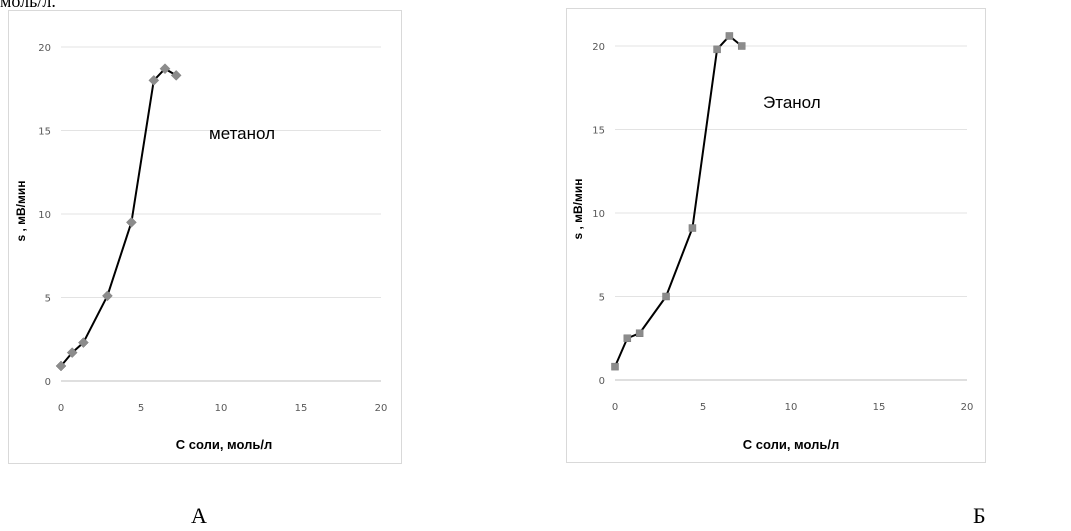 The image size is (1071, 531). Describe the element at coordinates (792, 102) in the screenshot. I see `series-annotation: Этанол` at that location.